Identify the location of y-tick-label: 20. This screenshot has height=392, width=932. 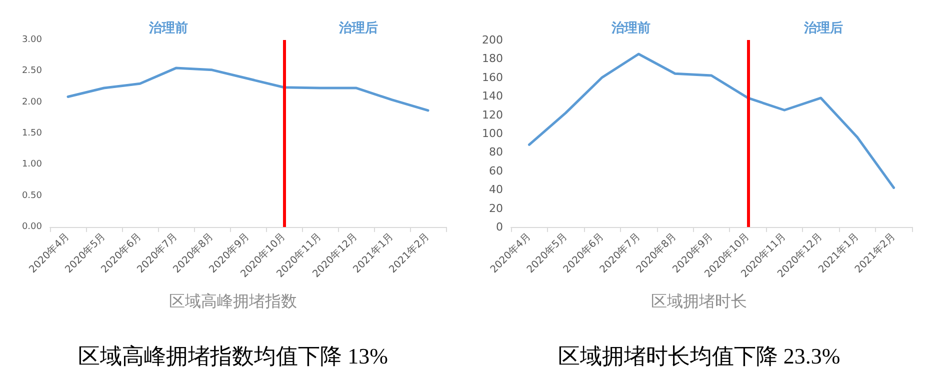
(496, 208).